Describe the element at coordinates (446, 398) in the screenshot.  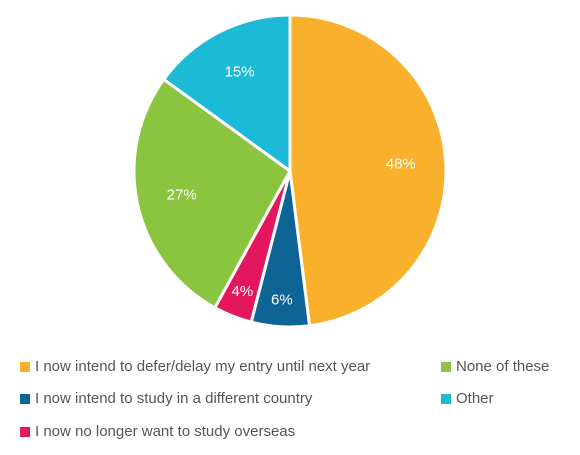
I see `legend-swatch-other` at that location.